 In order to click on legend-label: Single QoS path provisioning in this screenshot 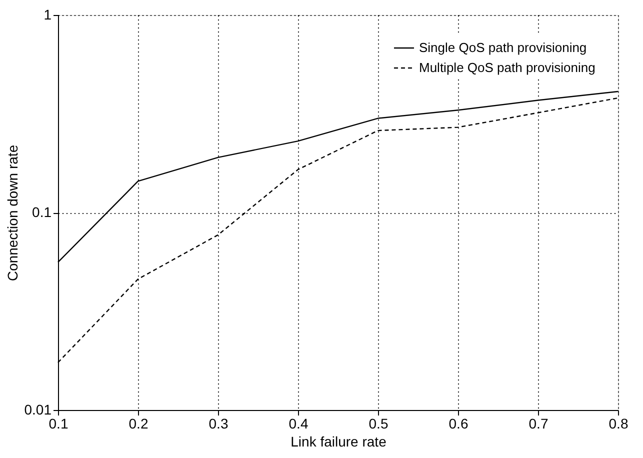, I will do `click(503, 47)`.